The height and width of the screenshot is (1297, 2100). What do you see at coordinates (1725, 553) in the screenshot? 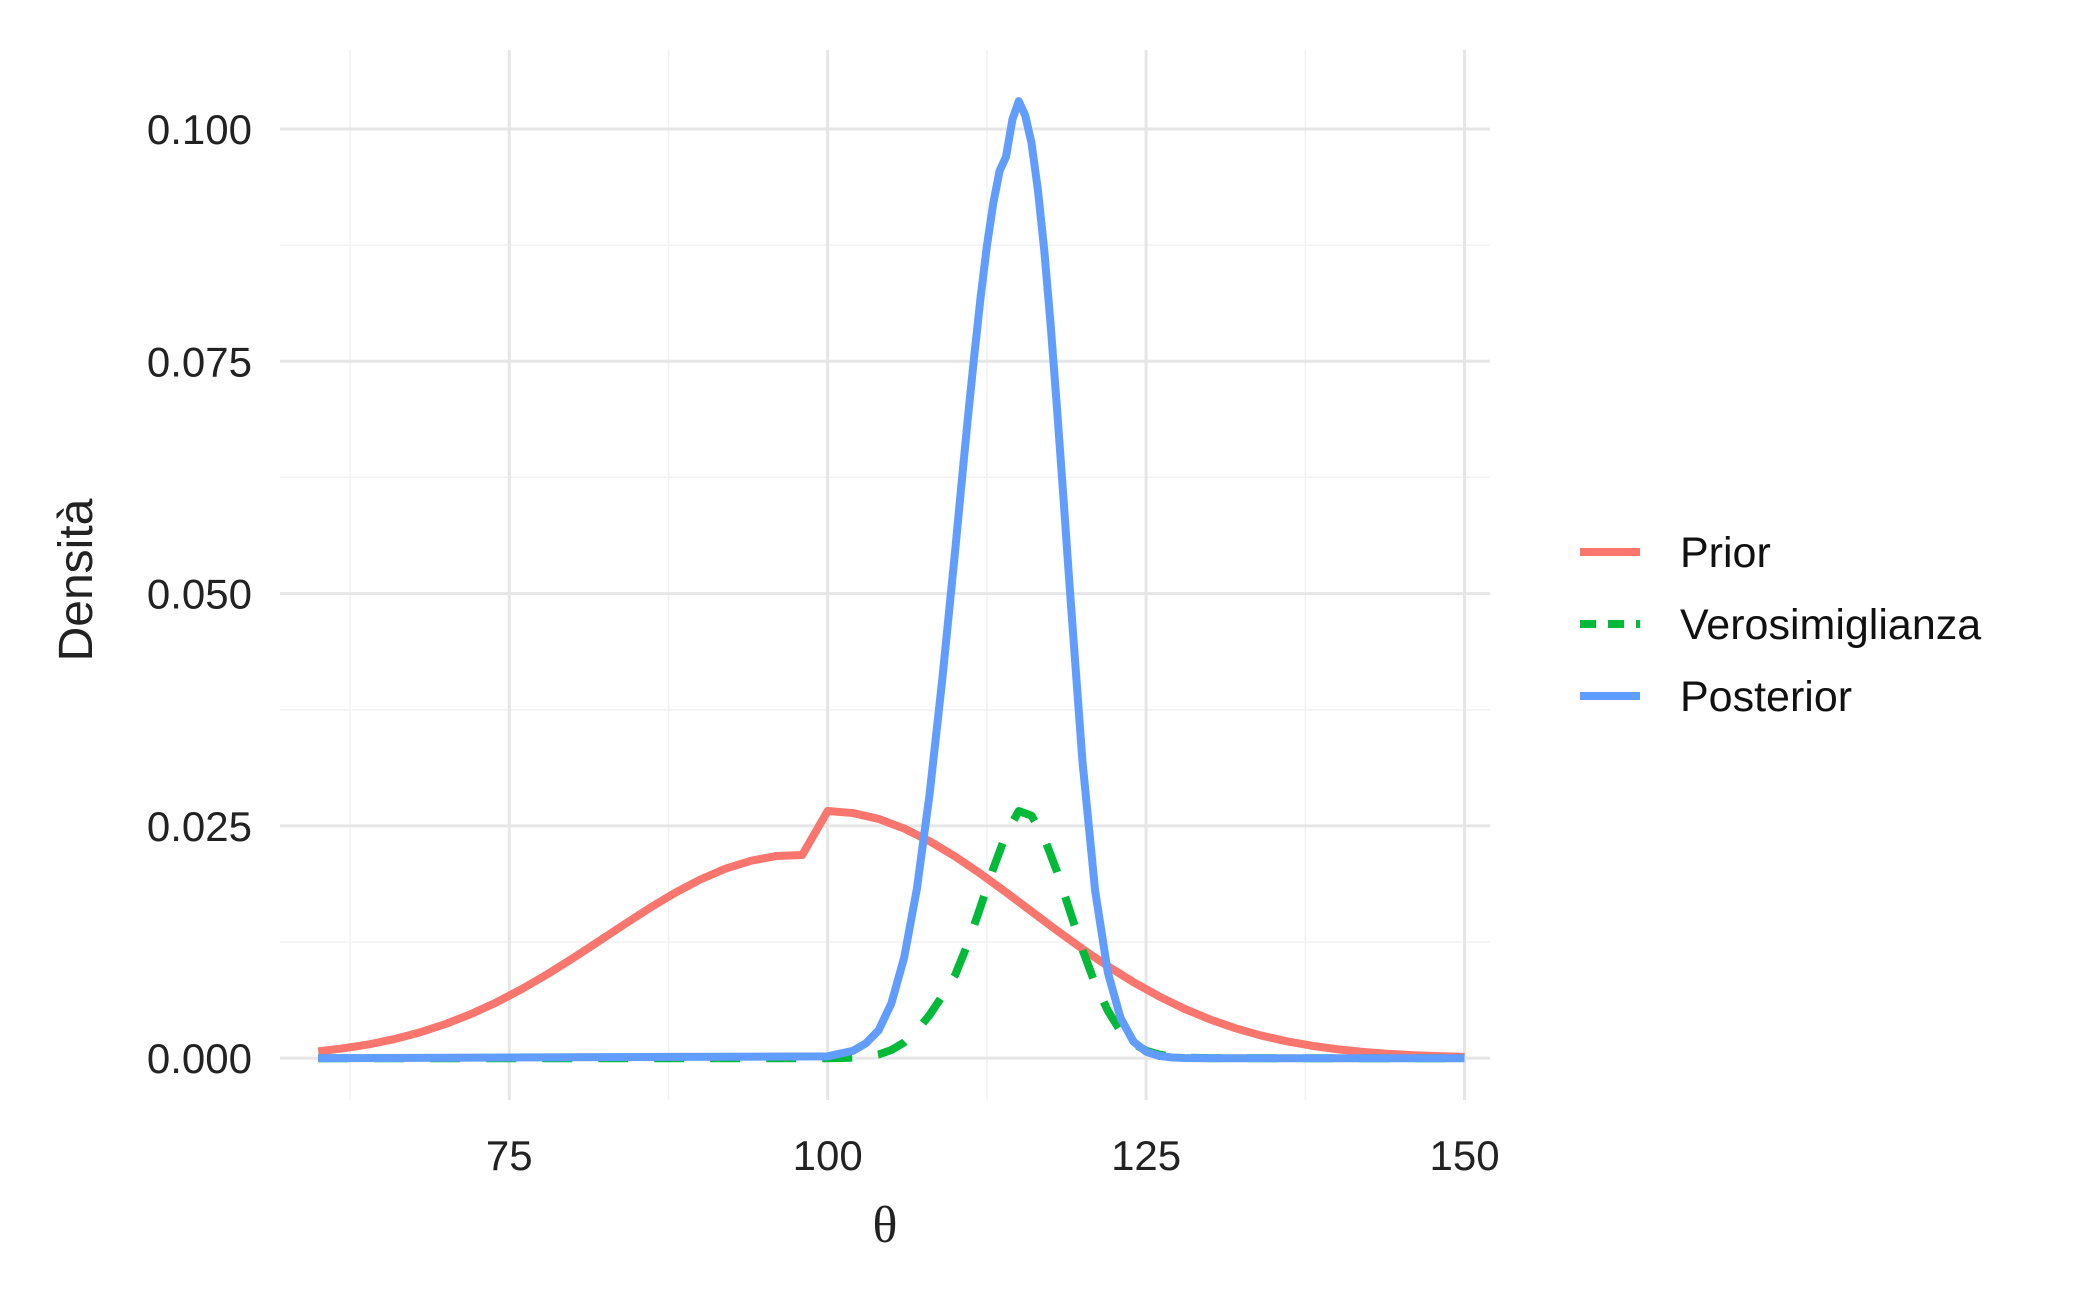
I see `legend-label-prior: Prior` at bounding box center [1725, 553].